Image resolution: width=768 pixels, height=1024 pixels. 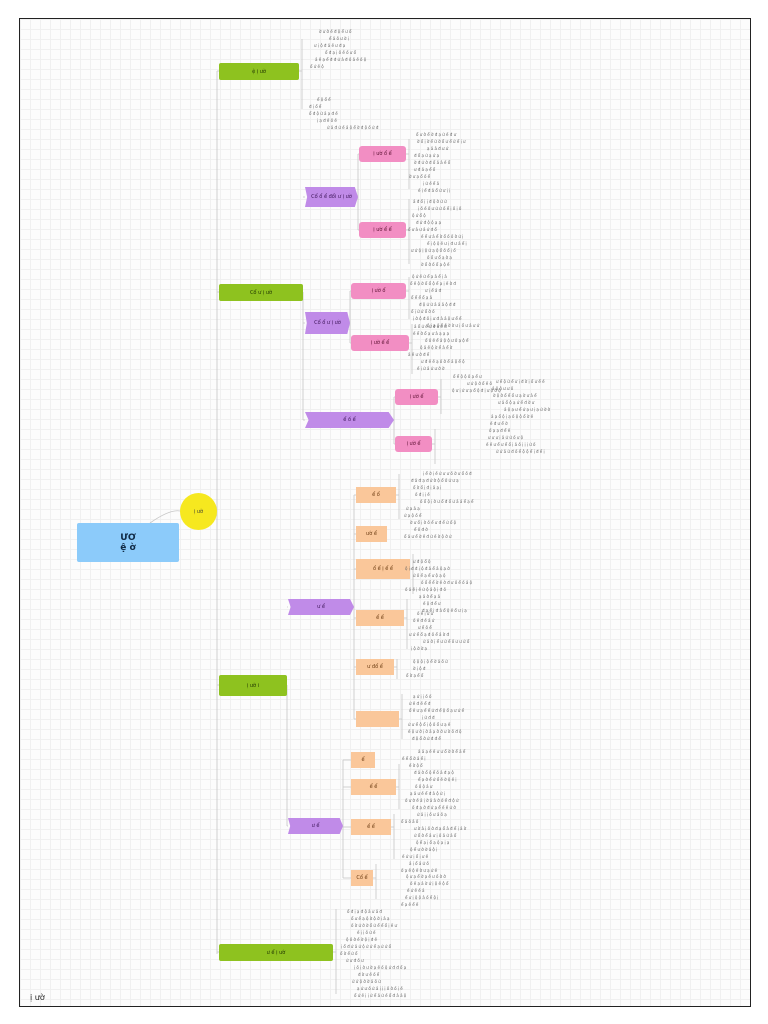 What do you see at coordinates (439, 257) in the screenshot?
I see `leaf-text: ố ổ ư ổ ạ ờ ạ` at bounding box center [439, 257].